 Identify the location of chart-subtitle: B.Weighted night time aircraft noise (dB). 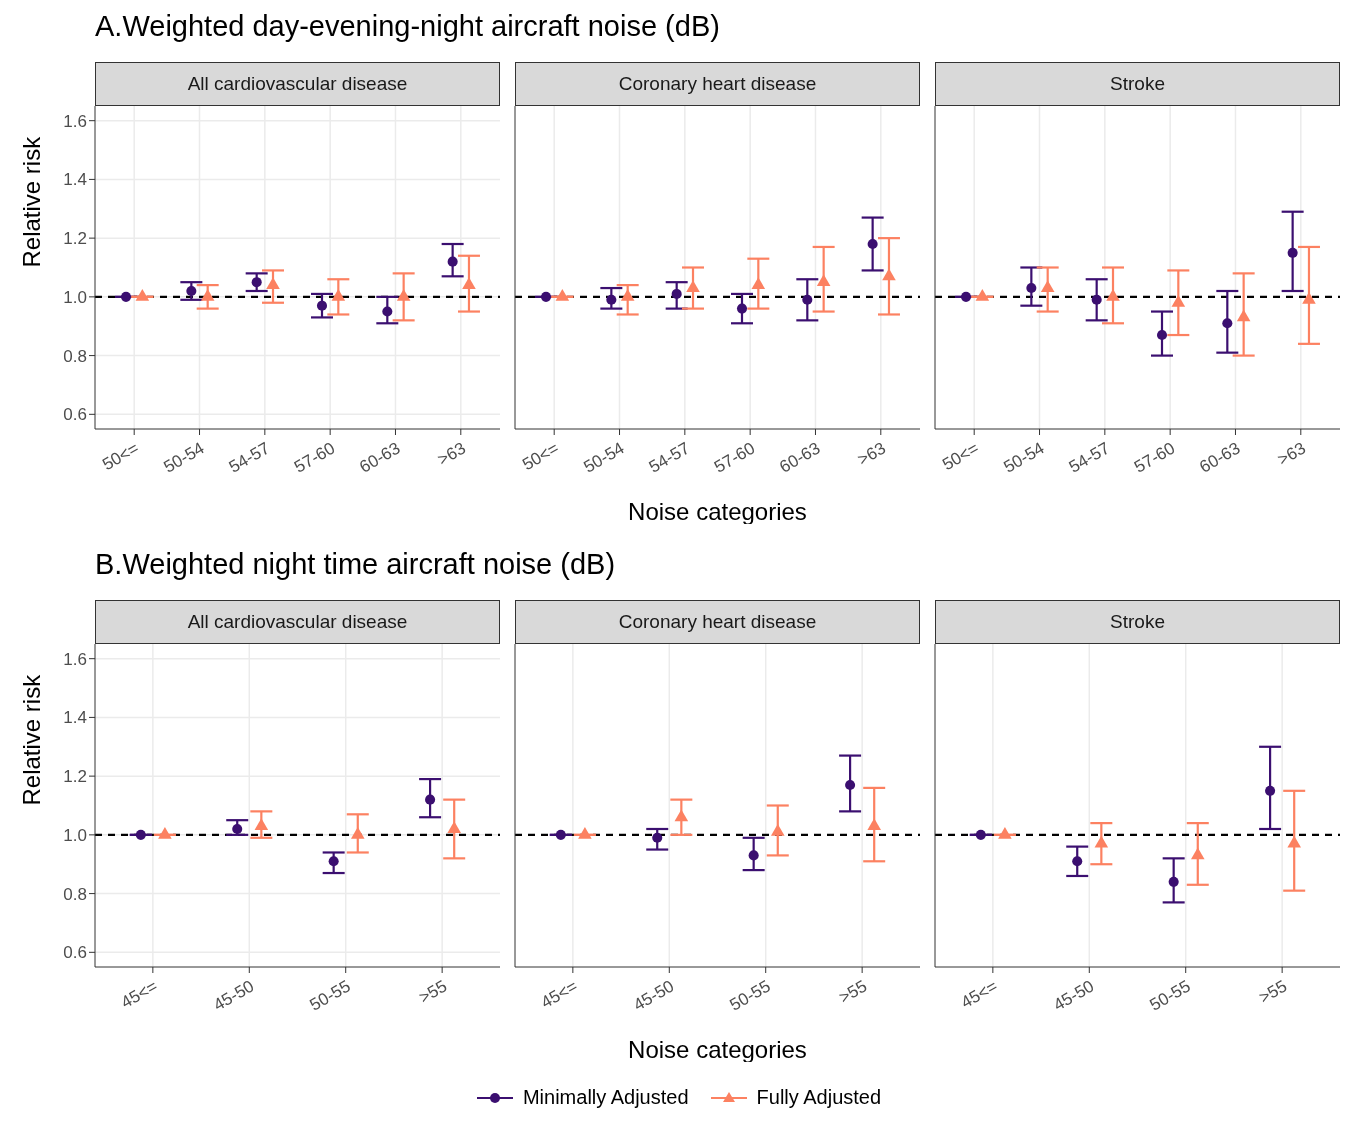
(355, 564).